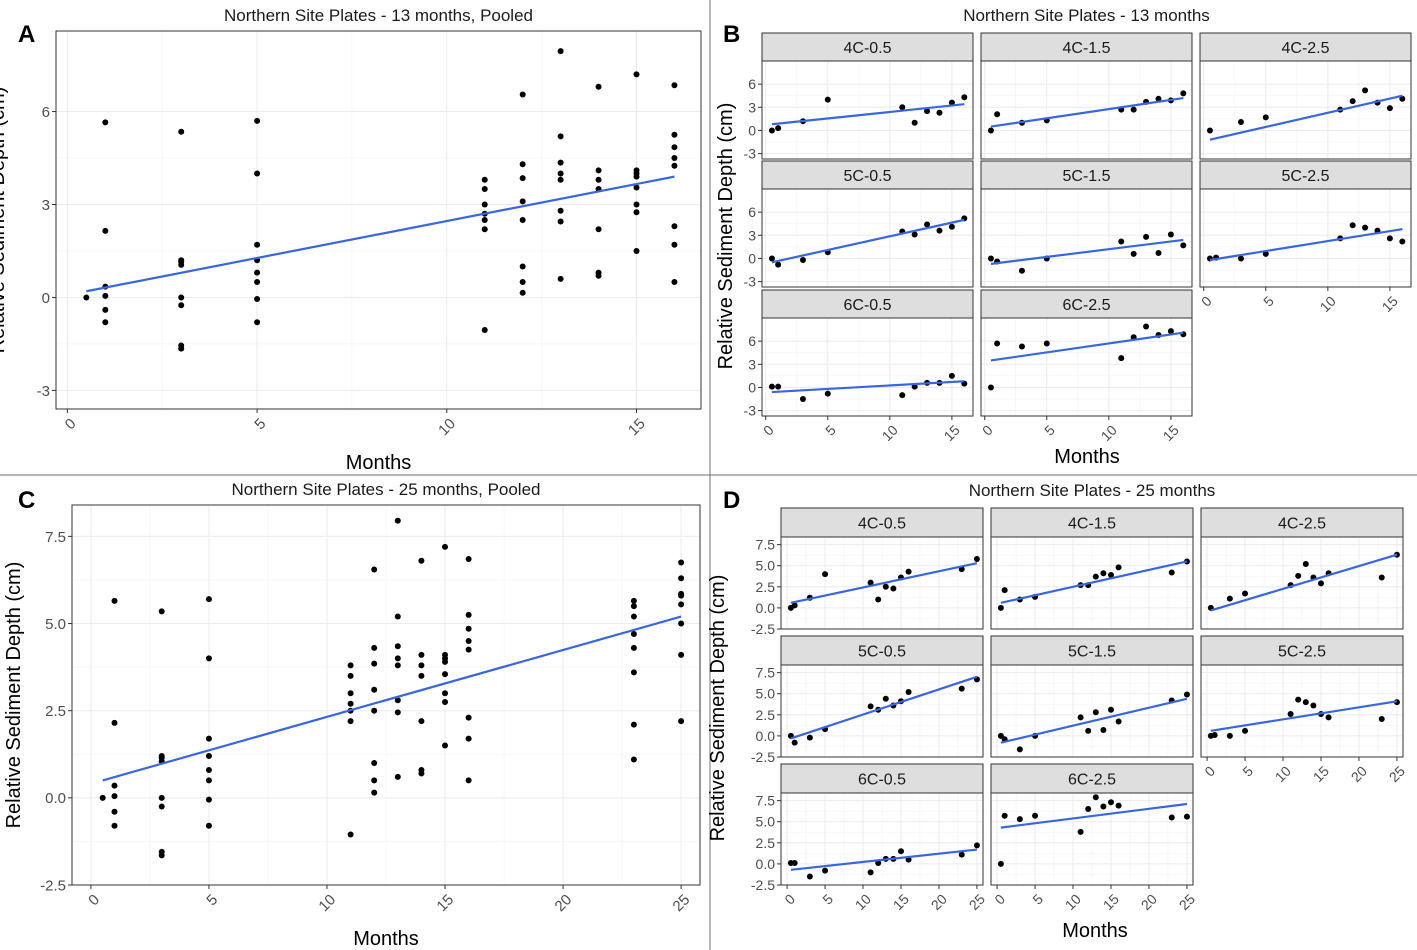  I want to click on y-tick-label: 2.5, so click(766, 715).